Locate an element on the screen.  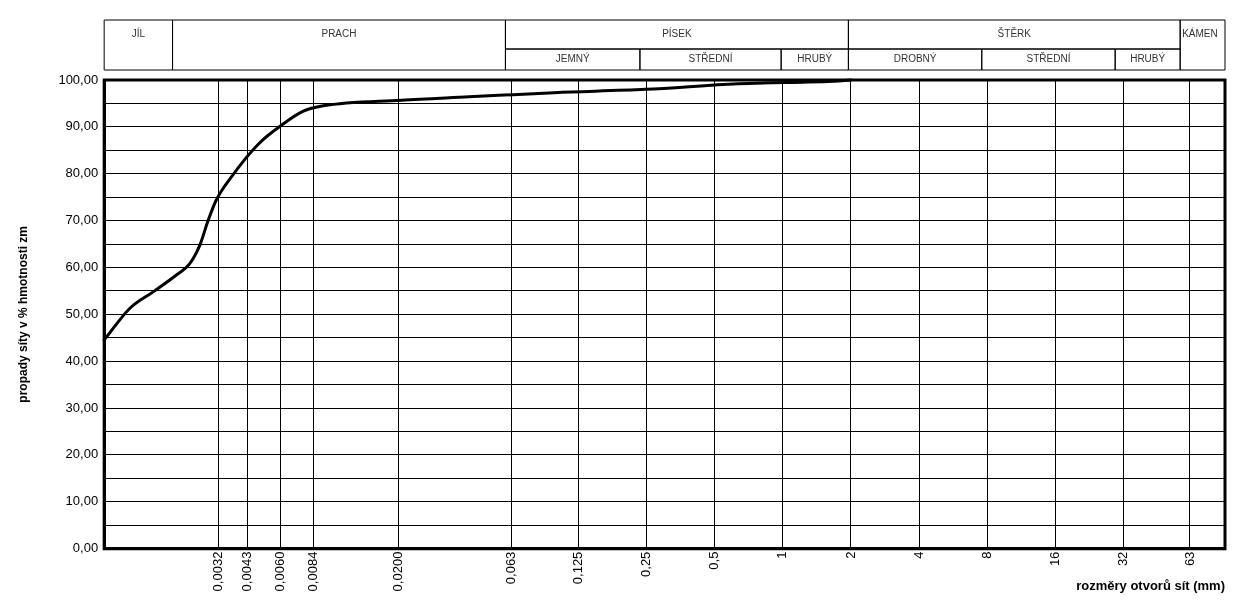
x-tick-label: 8 is located at coordinates (986, 555).